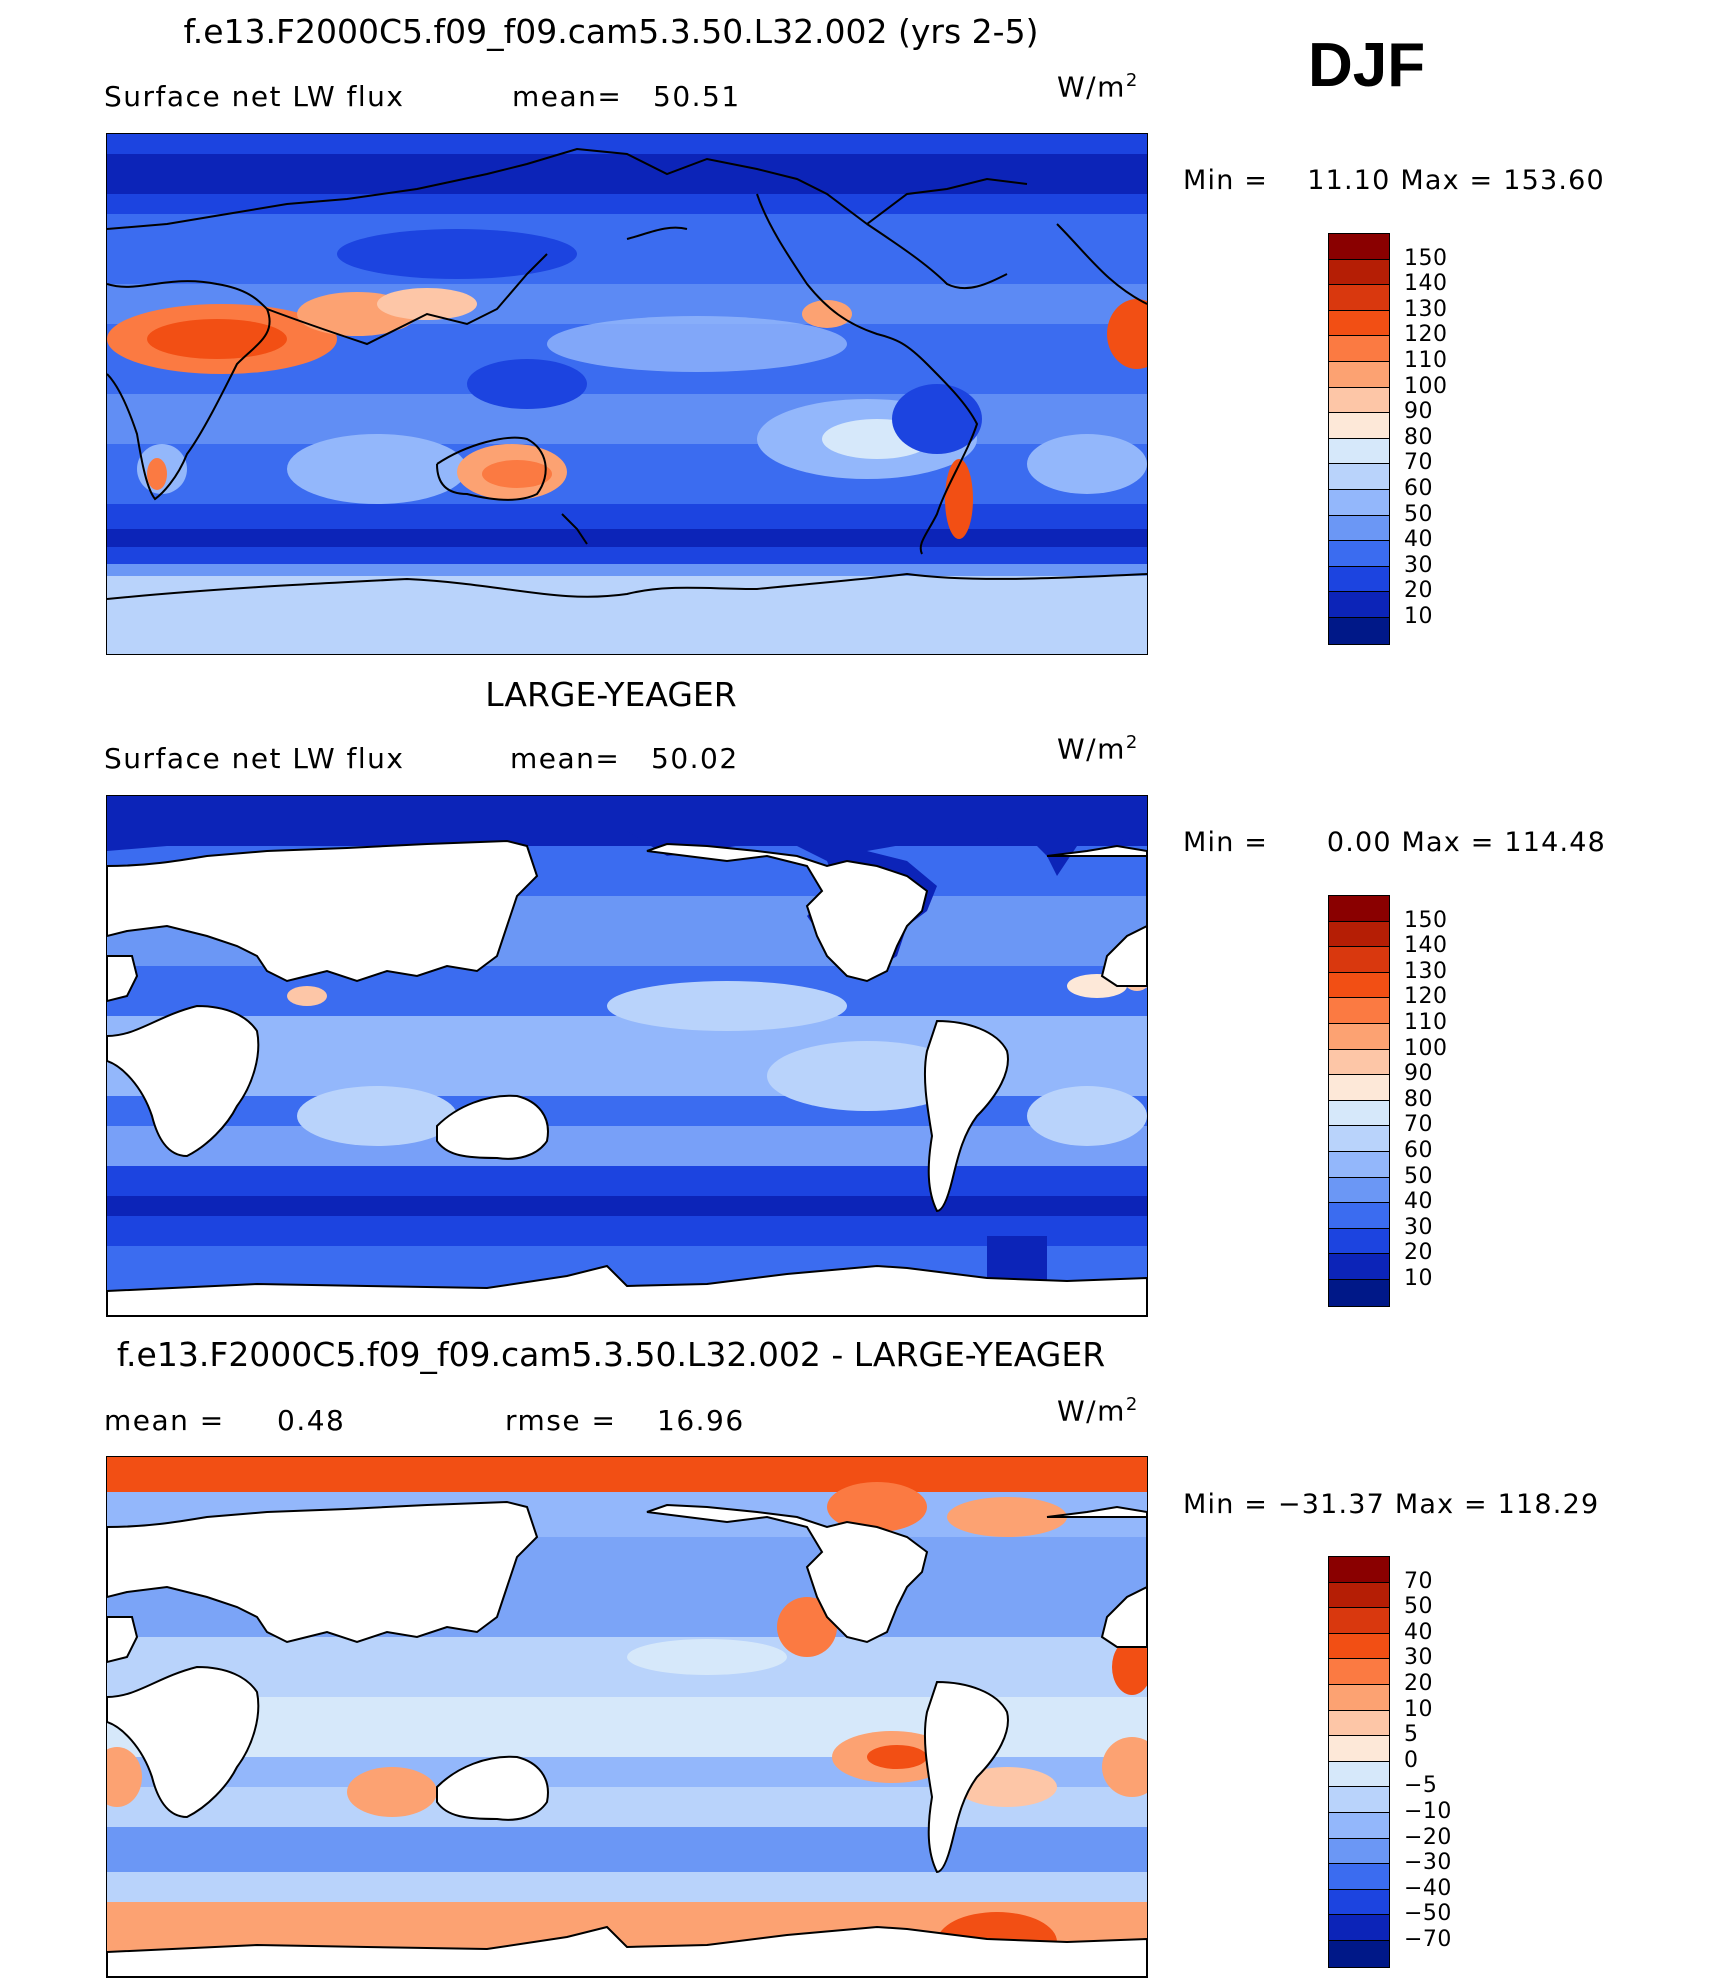 This screenshot has height=1979, width=1710. Describe the element at coordinates (164, 1420) in the screenshot. I see `panel-3-mean-label: mean =` at that location.